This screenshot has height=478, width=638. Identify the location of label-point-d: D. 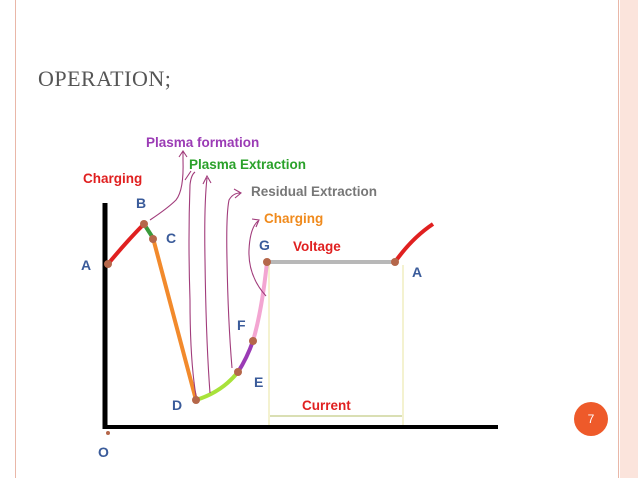
(177, 405).